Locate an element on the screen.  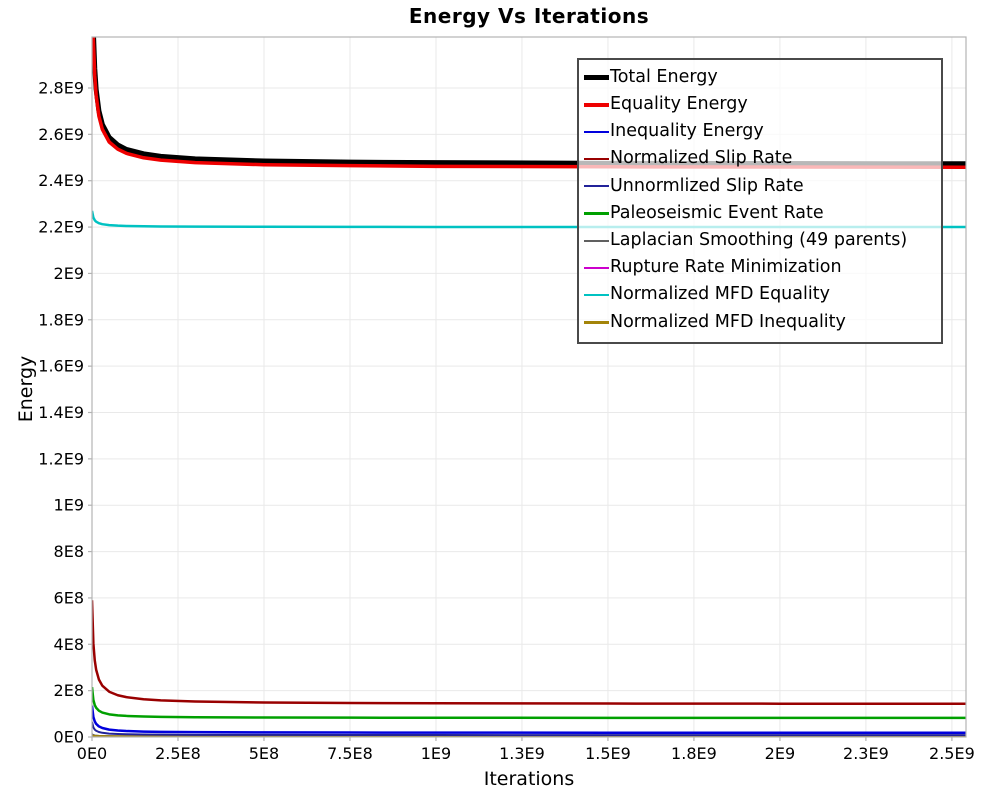
legend-label-normalized-mfd-inequality: Normalized MFD Inequality is located at coordinates (728, 321).